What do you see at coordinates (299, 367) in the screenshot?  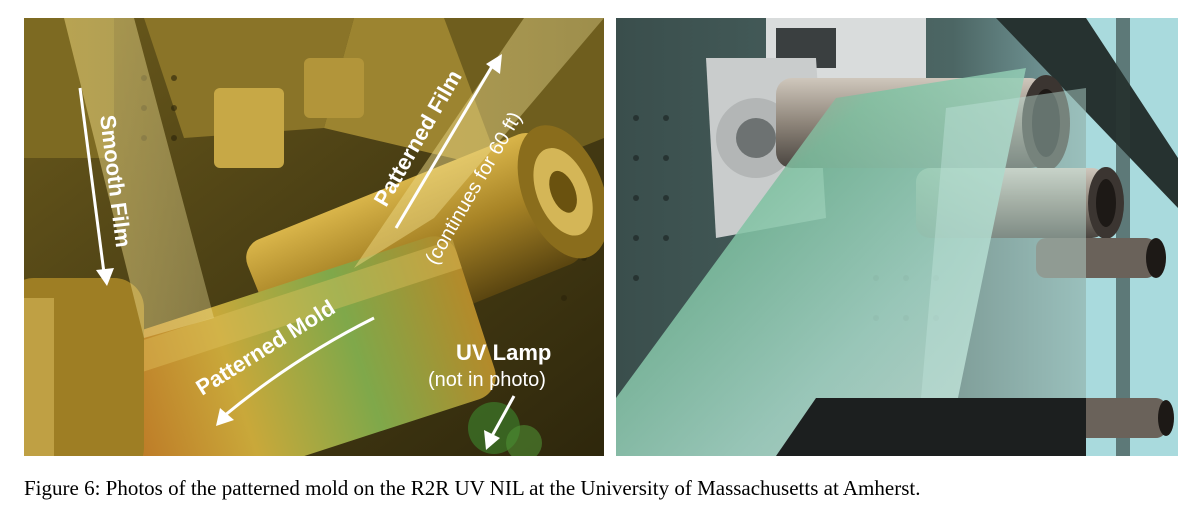 I see `patterned-mold-arrow` at bounding box center [299, 367].